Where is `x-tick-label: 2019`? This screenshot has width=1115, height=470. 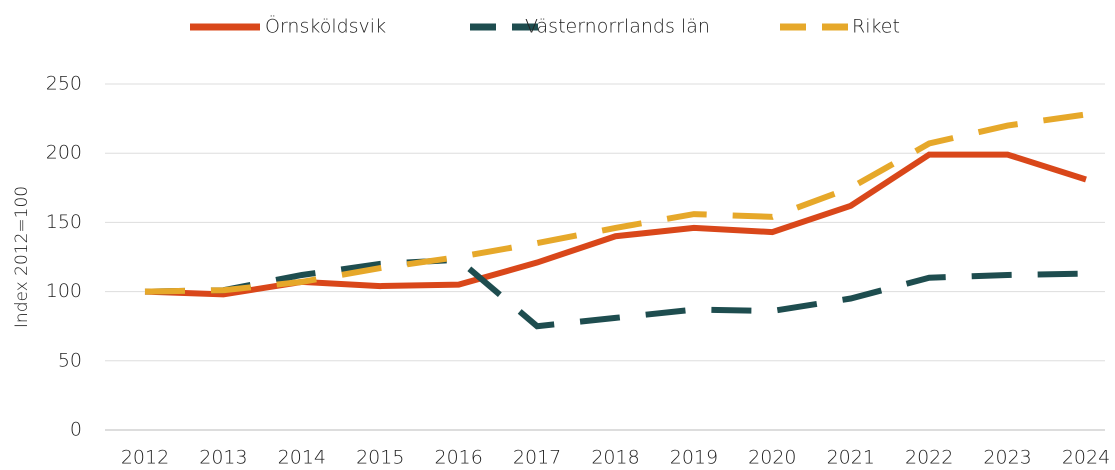
x-tick-label: 2019 is located at coordinates (694, 458).